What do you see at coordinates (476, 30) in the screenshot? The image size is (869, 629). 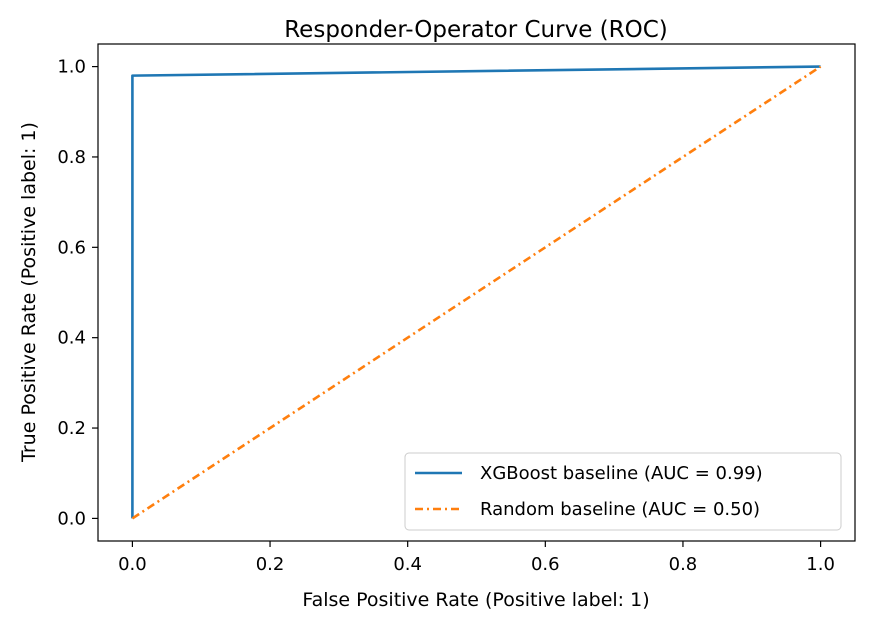 I see `chart-title: Responder-Operator Curve (ROC)` at bounding box center [476, 30].